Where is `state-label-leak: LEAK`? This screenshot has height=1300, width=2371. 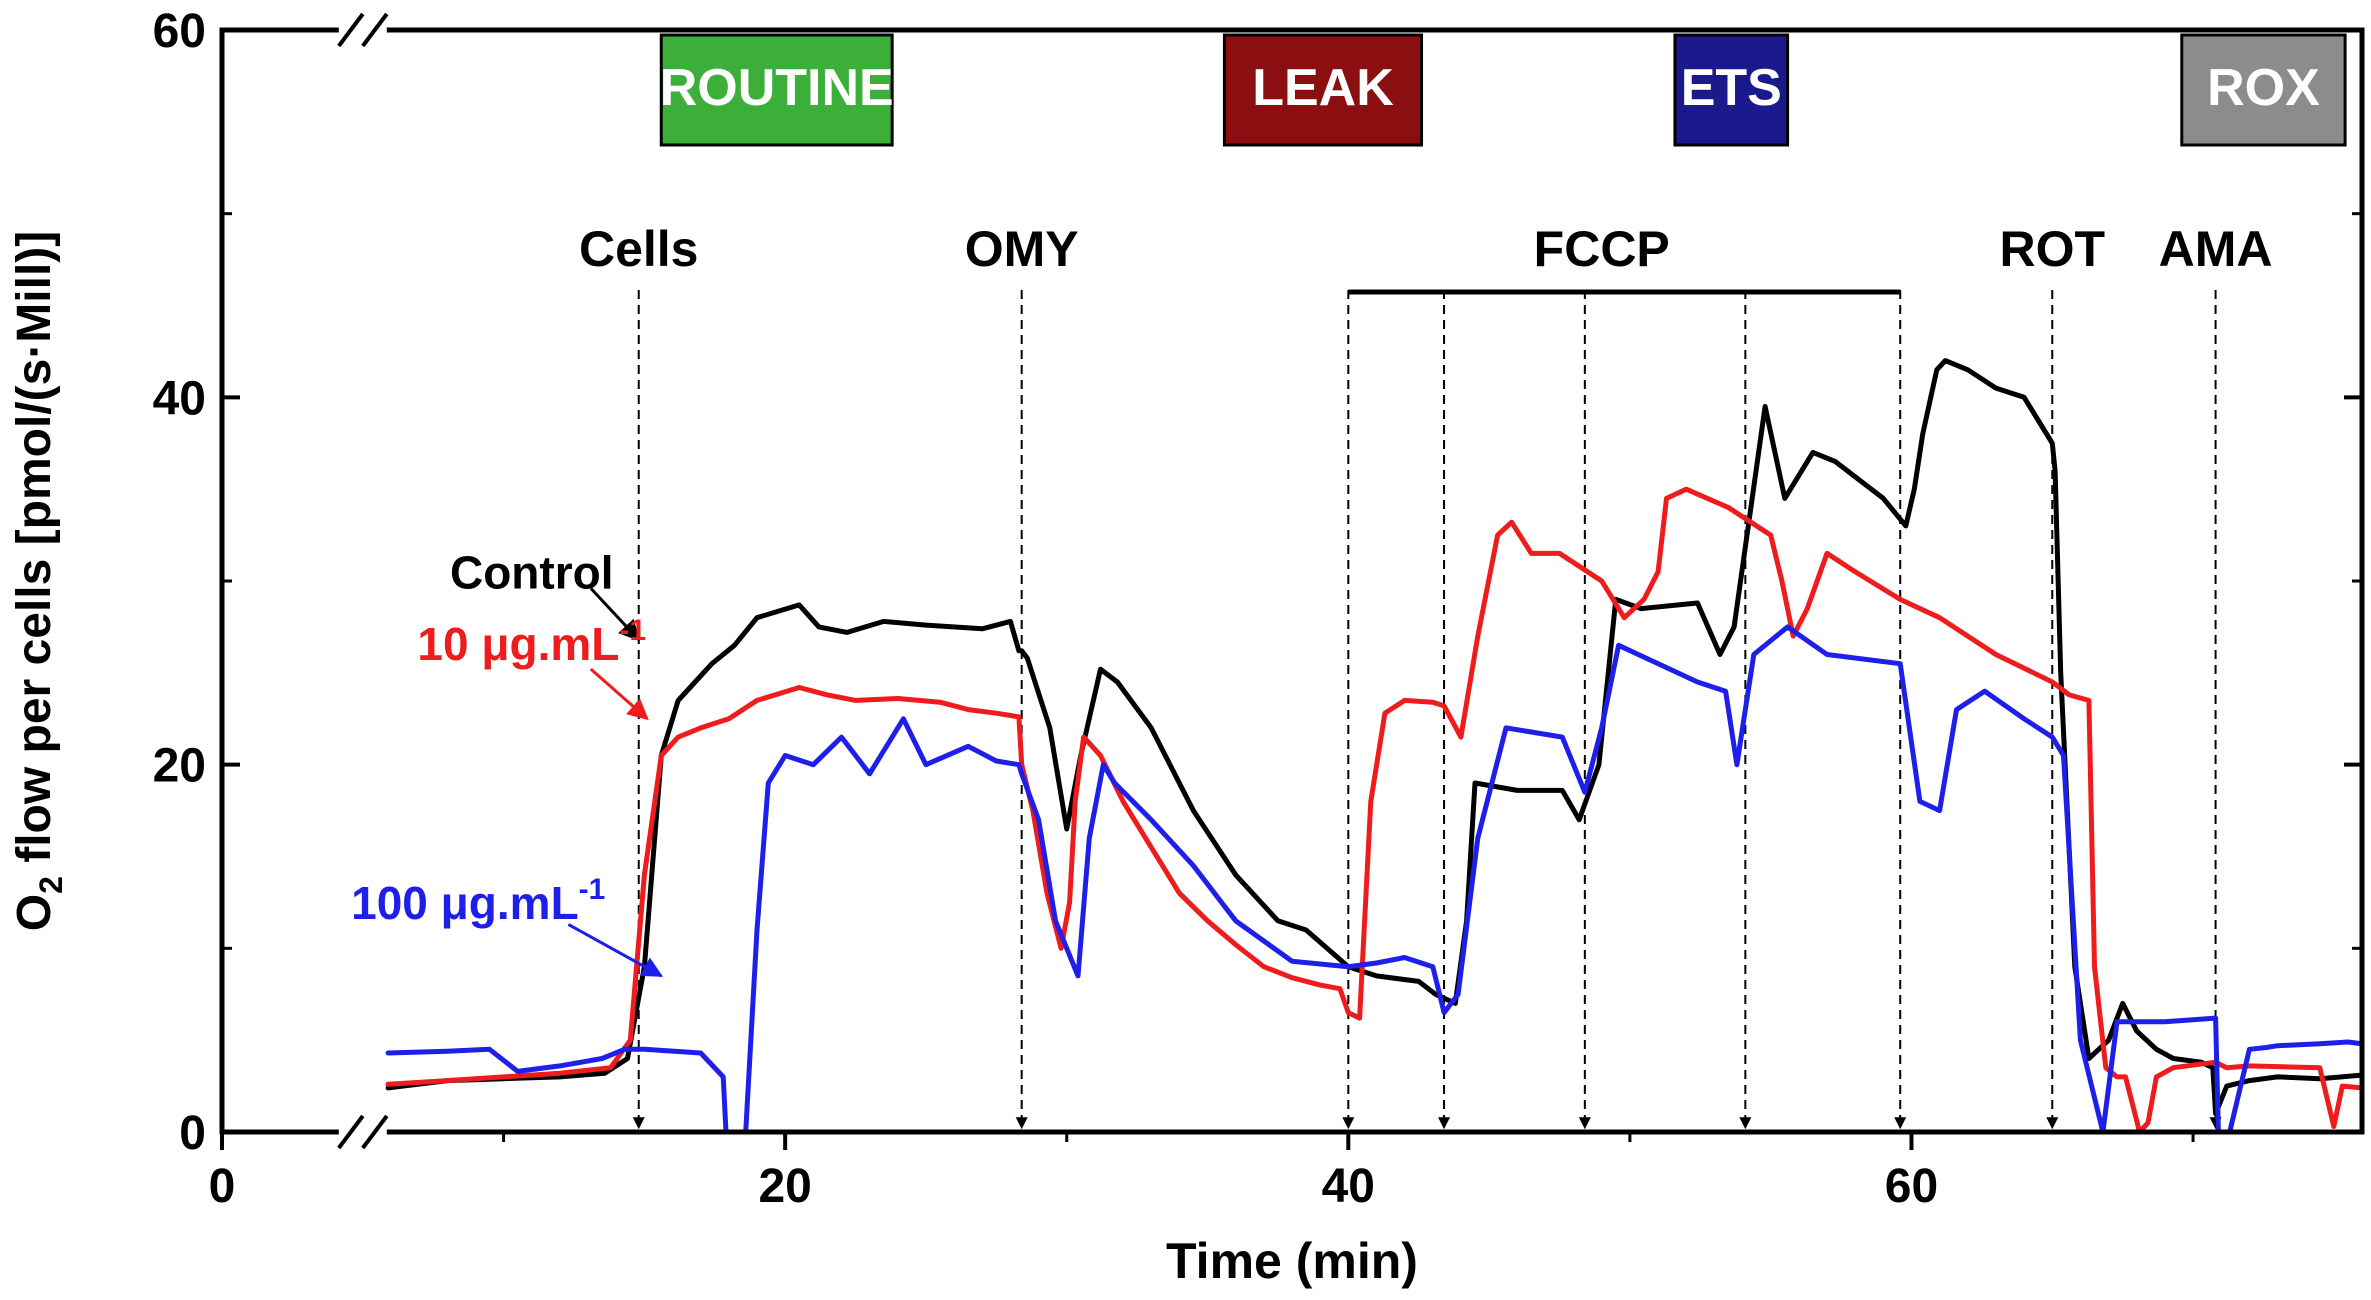 state-label-leak: LEAK is located at coordinates (1323, 88).